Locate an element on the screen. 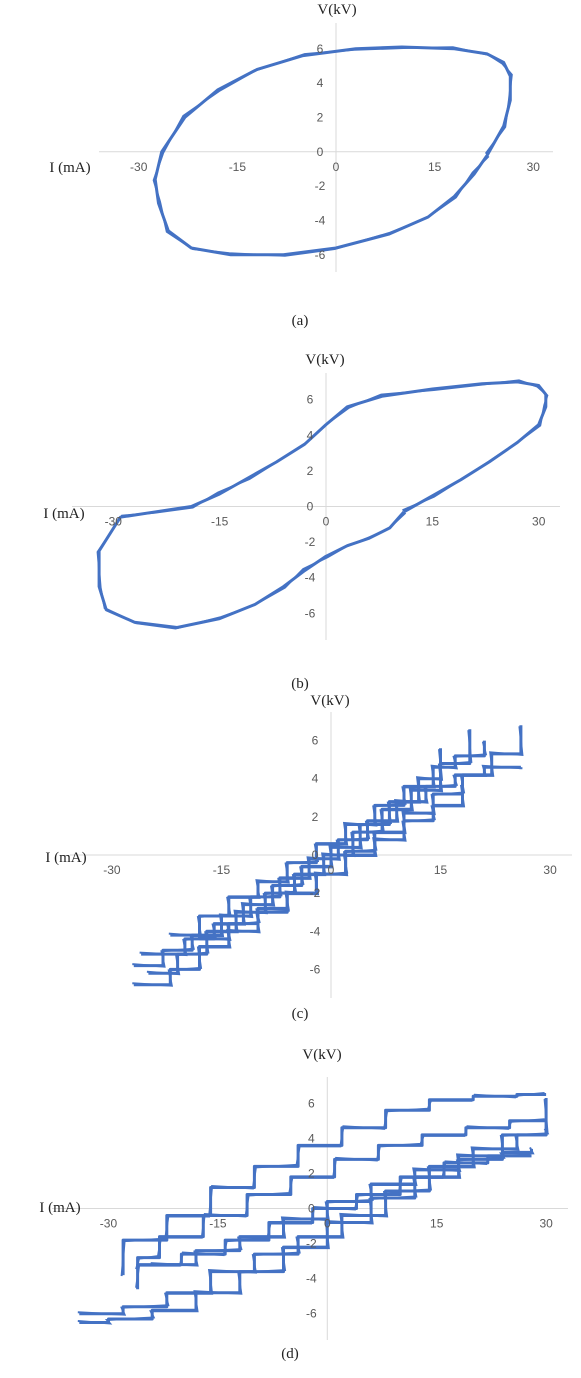  panel-caption: (d) is located at coordinates (290, 1354).